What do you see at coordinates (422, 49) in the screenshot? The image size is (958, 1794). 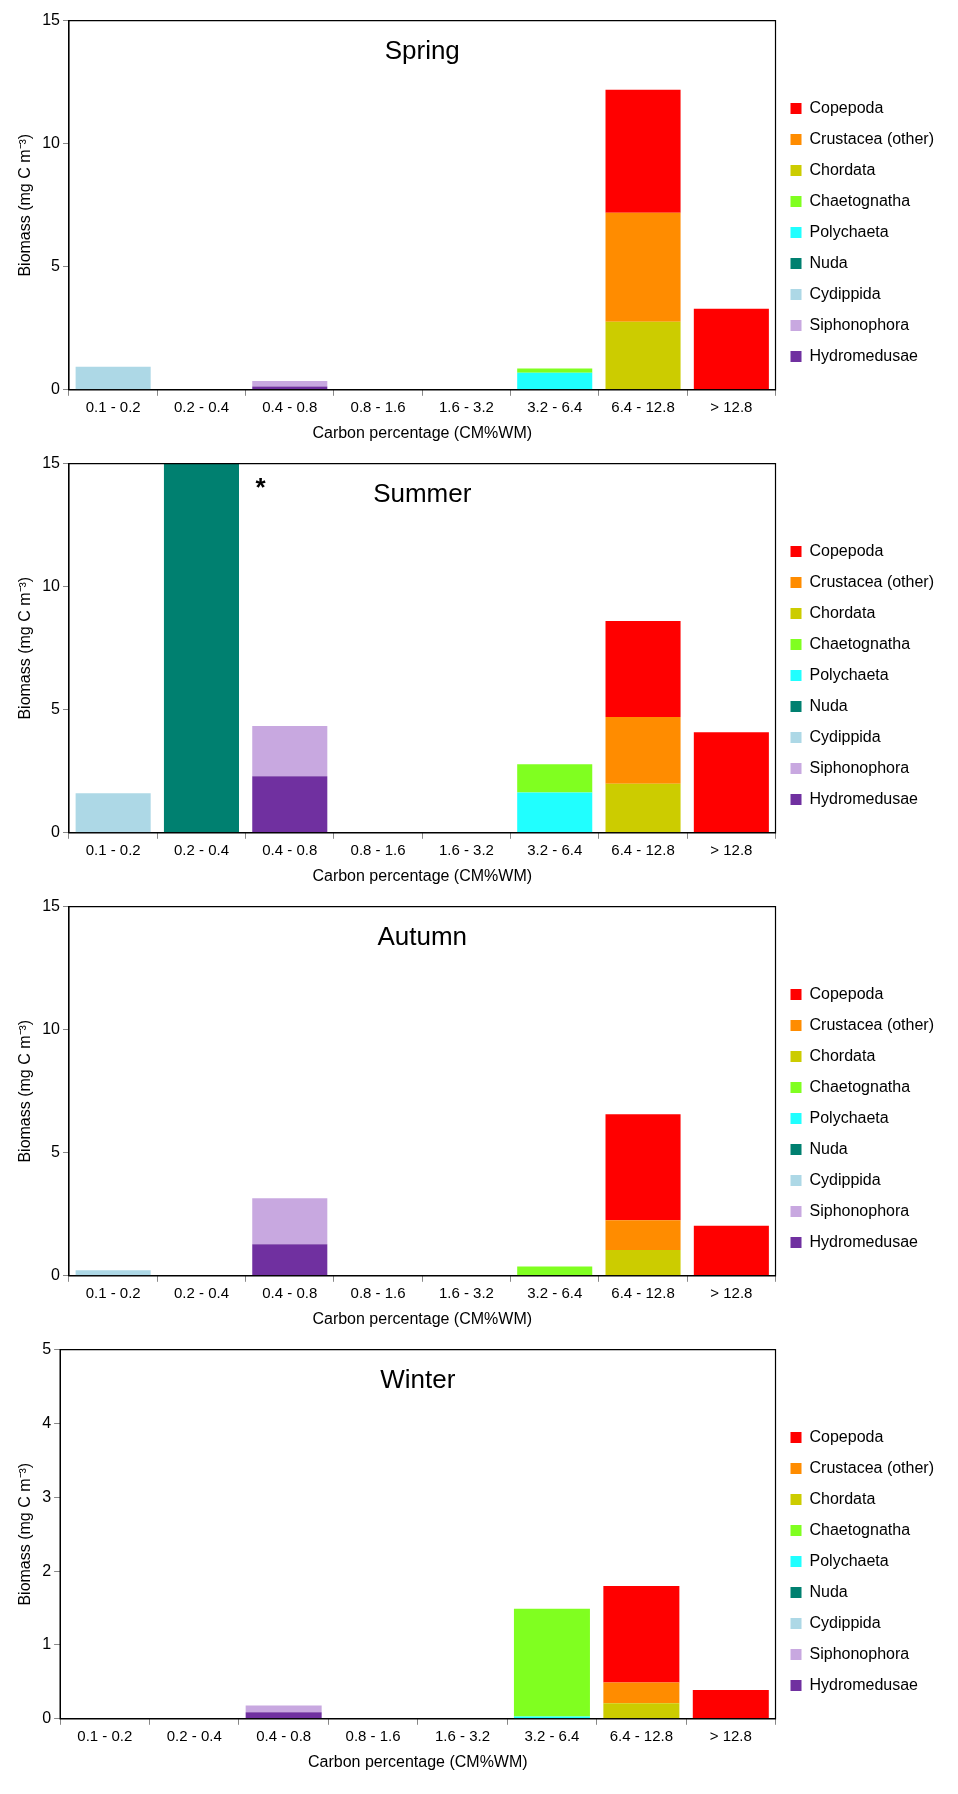 I see `text: Spring` at bounding box center [422, 49].